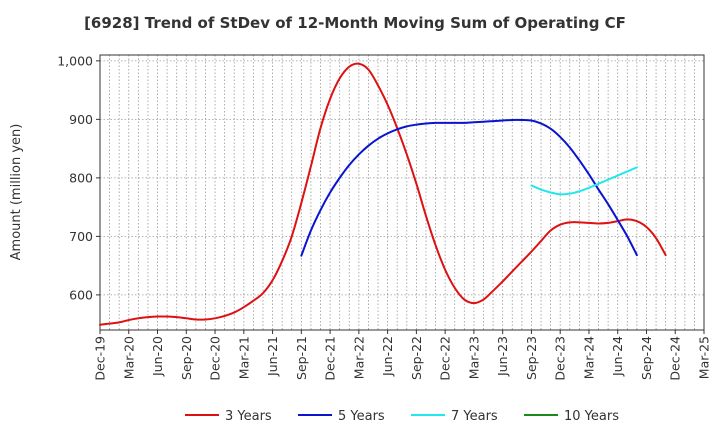 Image resolution: width=720 pixels, height=444 pixels. What do you see at coordinates (402, 416) in the screenshot?
I see `legend: 3 Years 5 Years 7 Years 10 Years` at bounding box center [402, 416].